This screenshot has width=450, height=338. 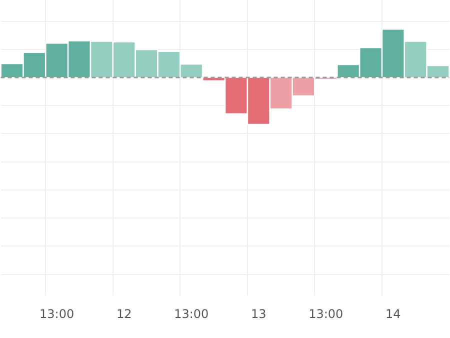 I want to click on x-tick-label: 12, so click(x=124, y=313).